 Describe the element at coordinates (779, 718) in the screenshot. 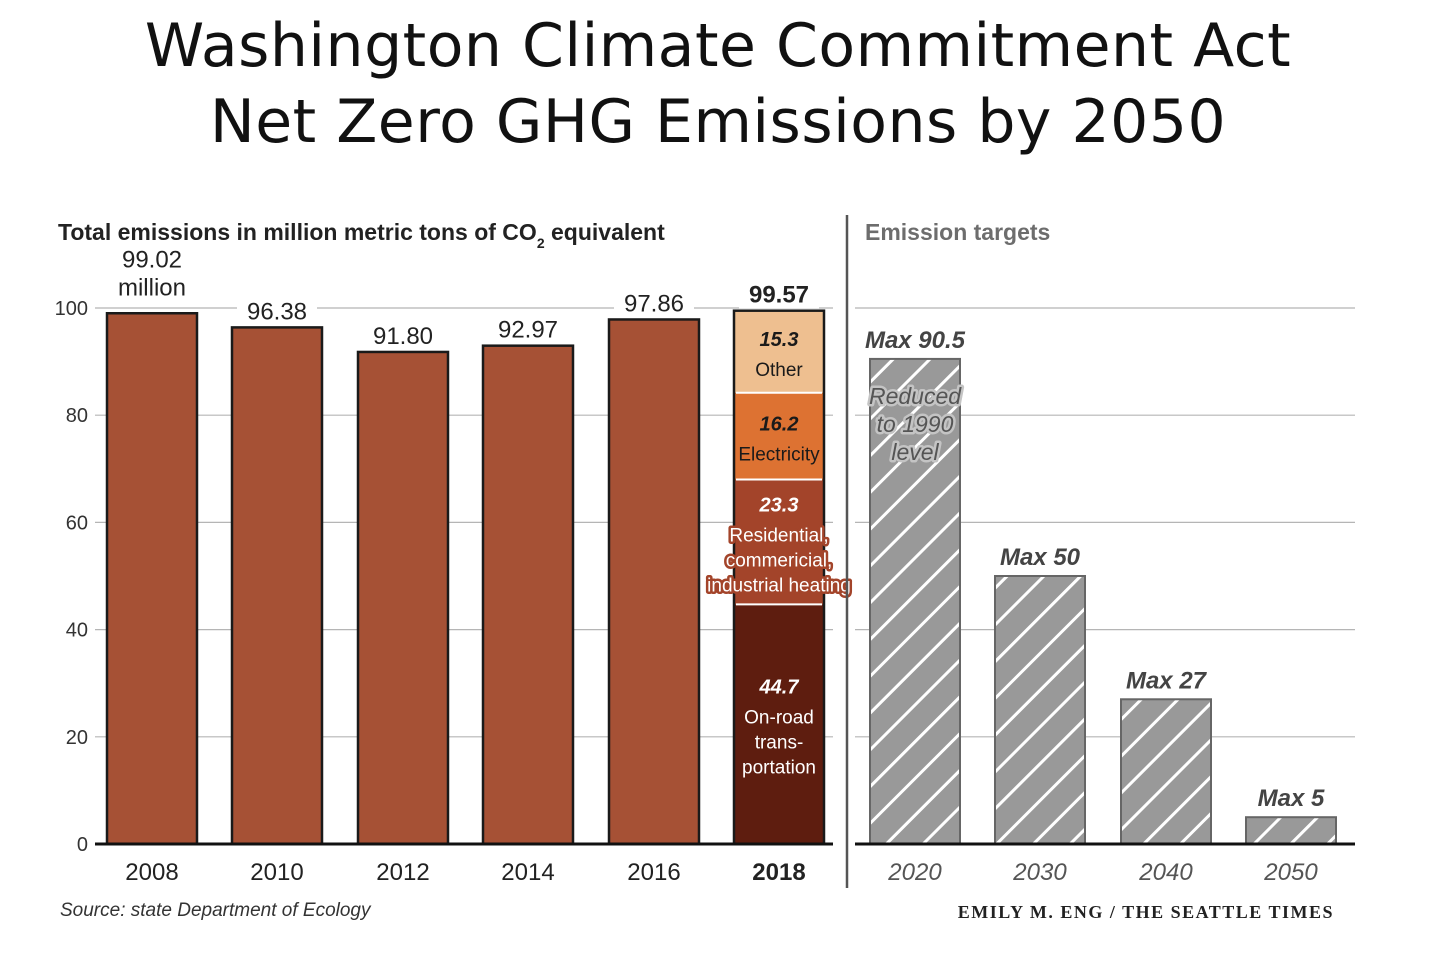

I see `segment-label-0: On-road` at that location.